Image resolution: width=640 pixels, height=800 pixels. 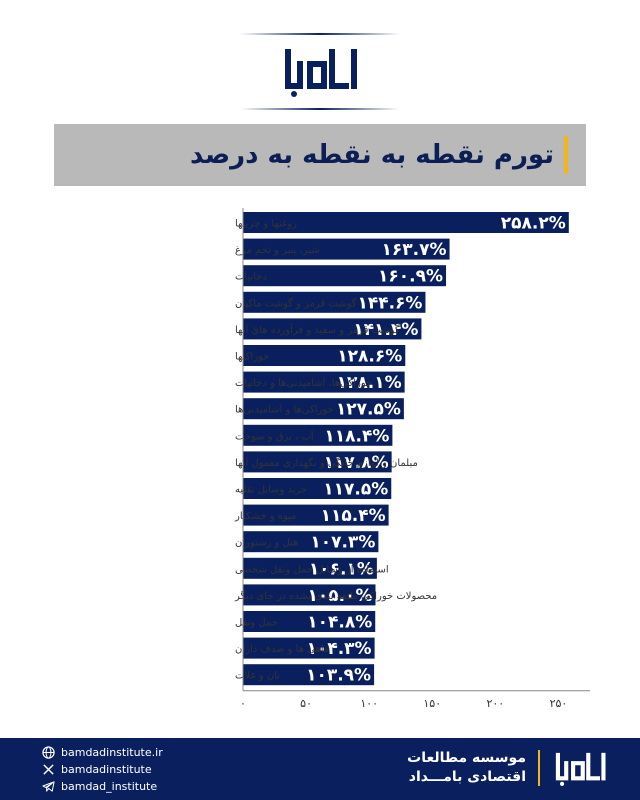 I want to click on footer-link-text: bamdadinstitute.ir, so click(x=112, y=752).